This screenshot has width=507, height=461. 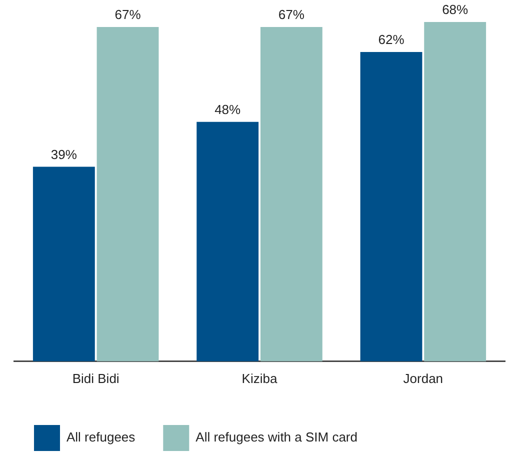 What do you see at coordinates (277, 437) in the screenshot?
I see `legend-label: All refugees with a SIM card` at bounding box center [277, 437].